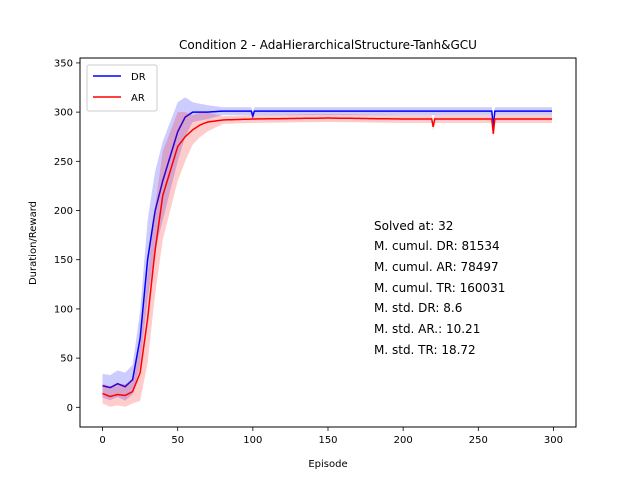  I want to click on x-axis-label: Episode, so click(327, 464).